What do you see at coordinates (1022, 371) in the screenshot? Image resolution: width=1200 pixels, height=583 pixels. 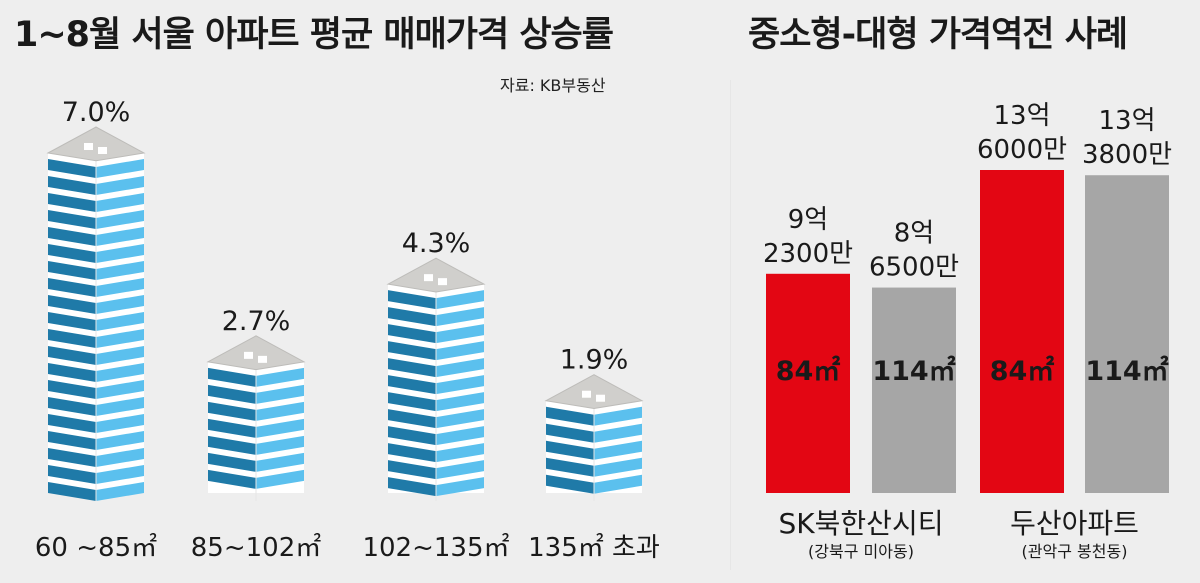 I see `bar-size-label: 84㎡` at bounding box center [1022, 371].